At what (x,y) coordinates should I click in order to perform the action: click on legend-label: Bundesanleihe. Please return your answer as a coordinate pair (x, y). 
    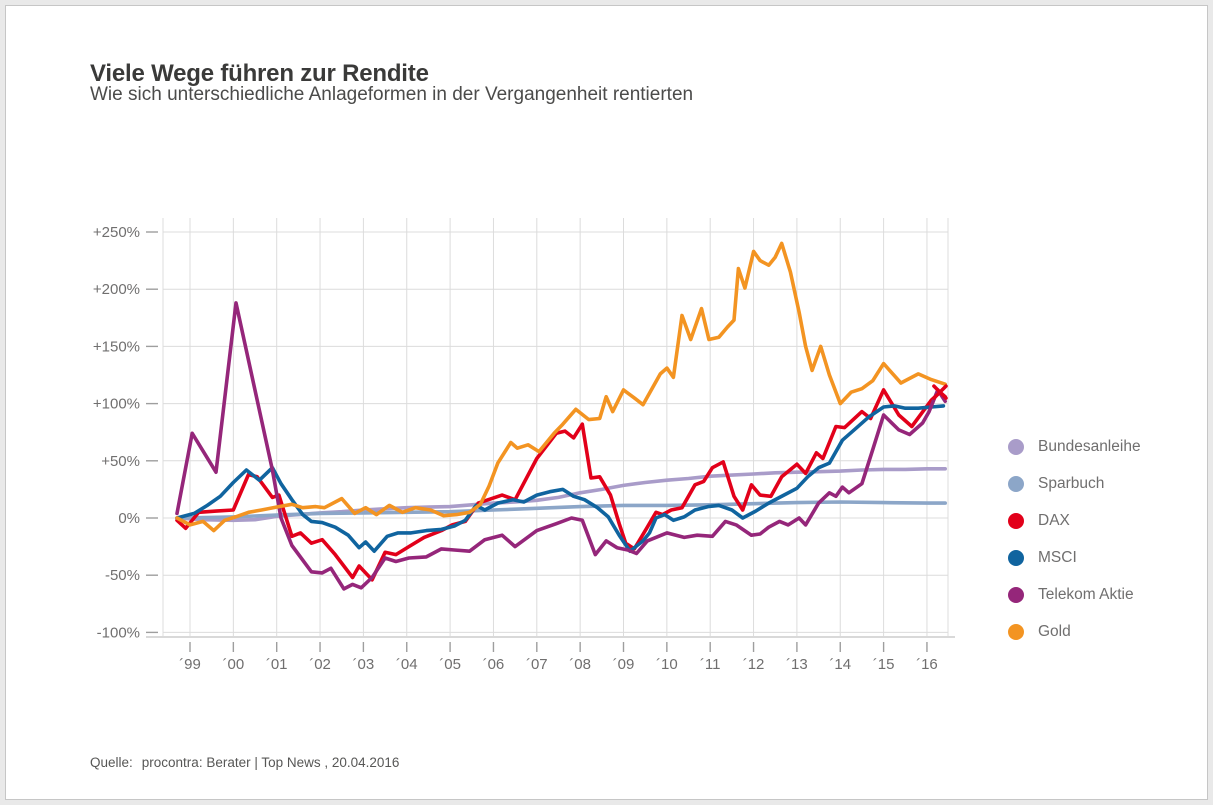
    Looking at the image, I should click on (1089, 446).